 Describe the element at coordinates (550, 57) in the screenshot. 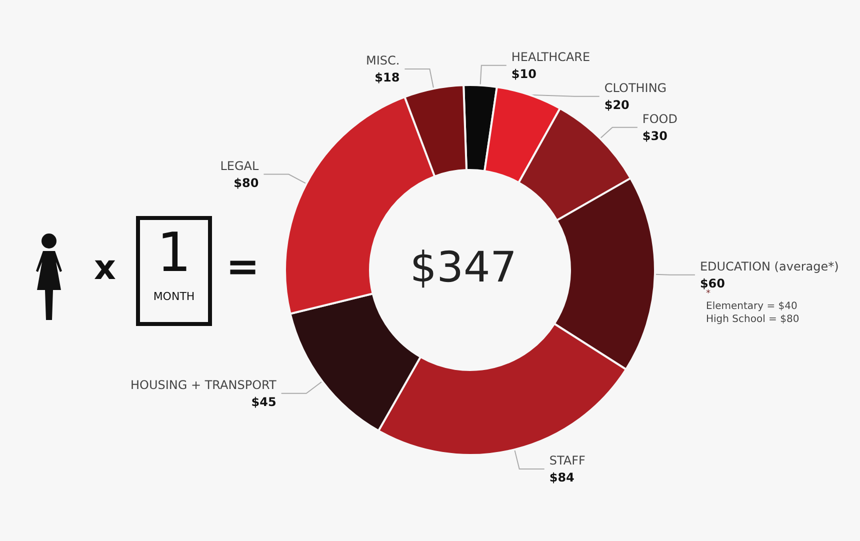

I see `slice-label: HEALTHCARE` at that location.